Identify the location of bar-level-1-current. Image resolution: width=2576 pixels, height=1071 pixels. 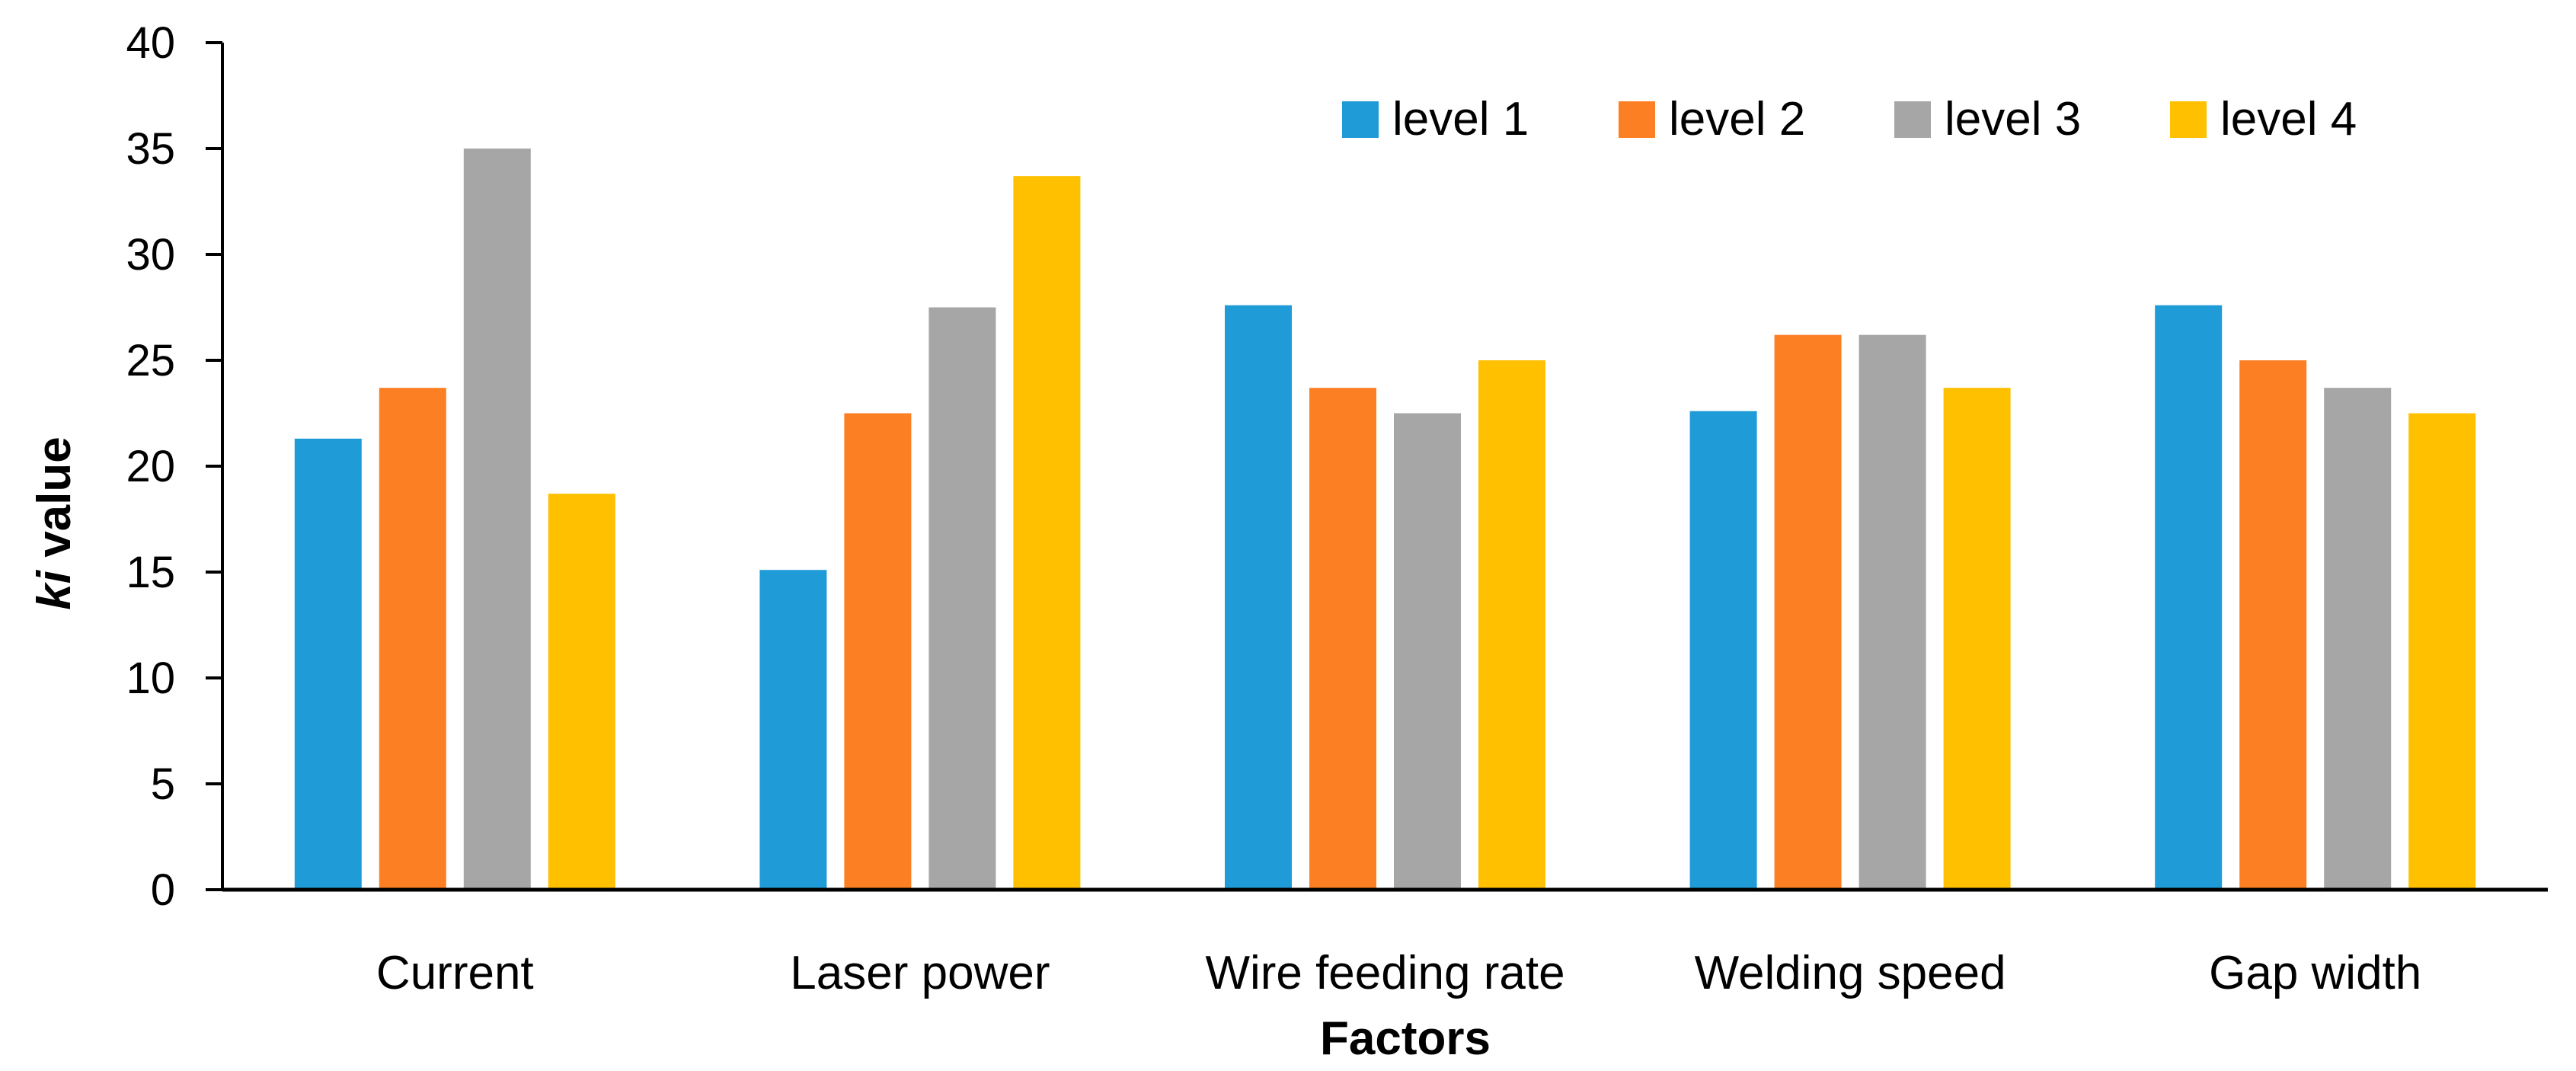
(328, 664).